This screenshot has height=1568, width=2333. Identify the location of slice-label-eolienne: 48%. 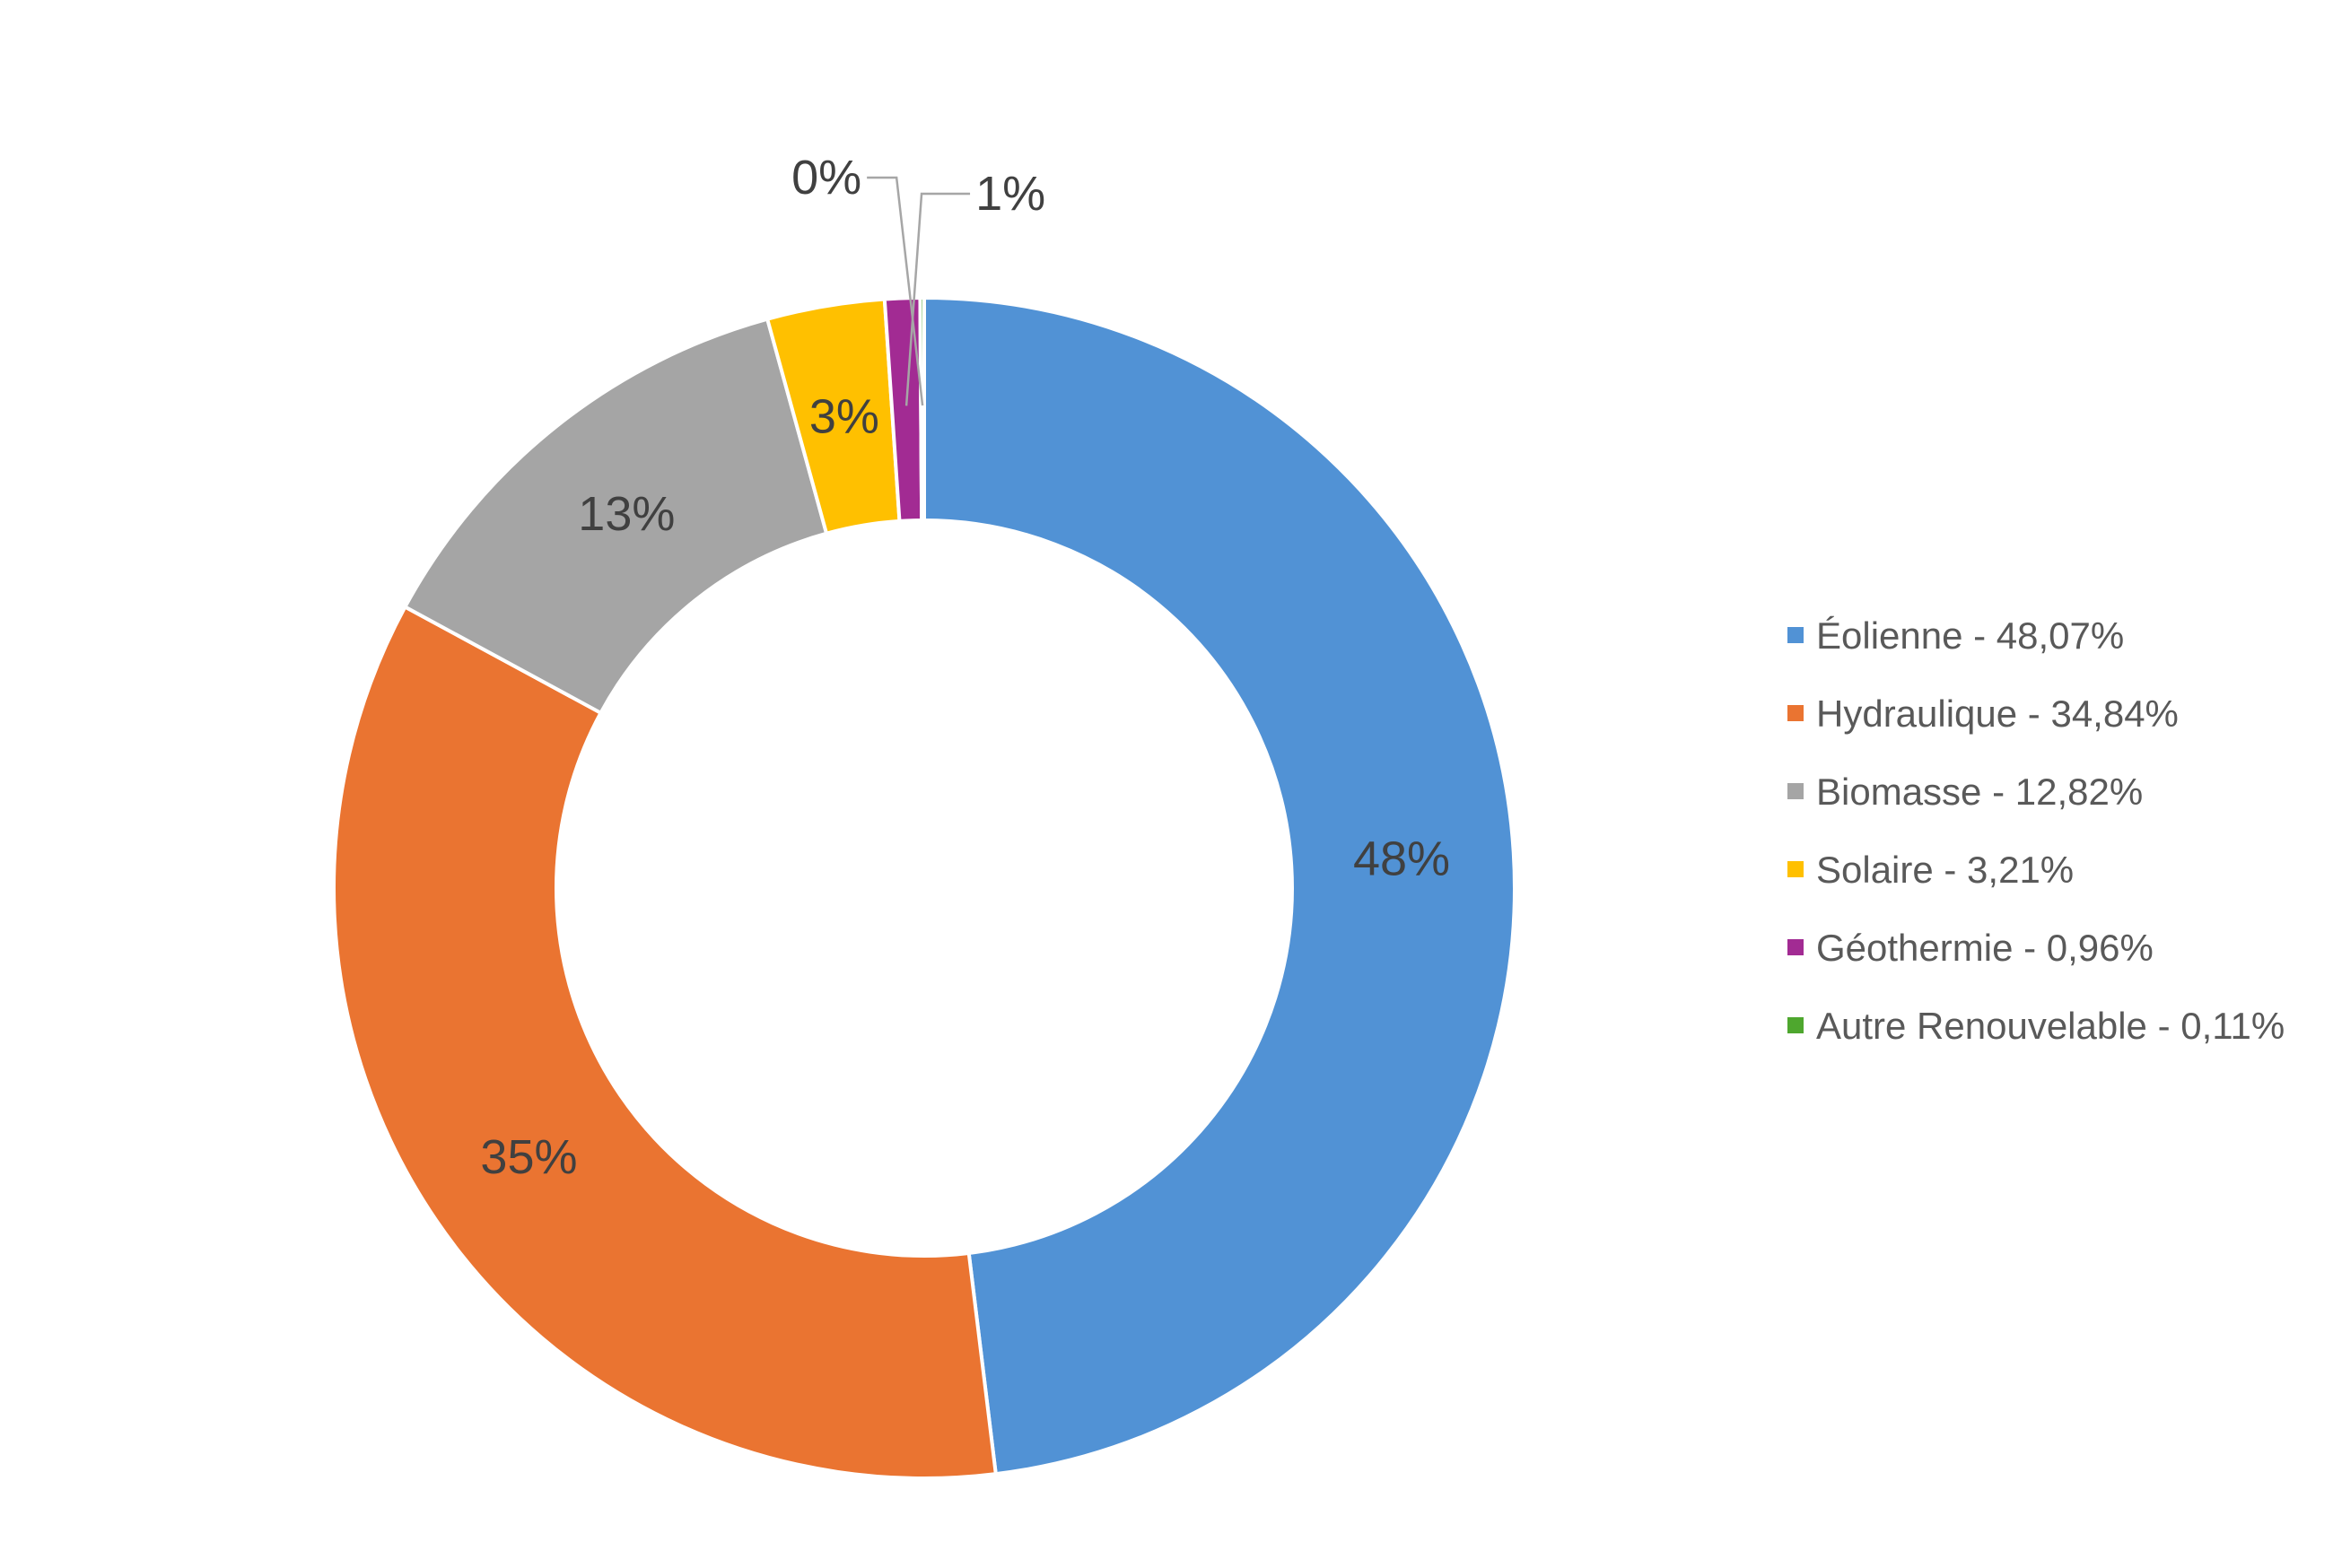
(1401, 859).